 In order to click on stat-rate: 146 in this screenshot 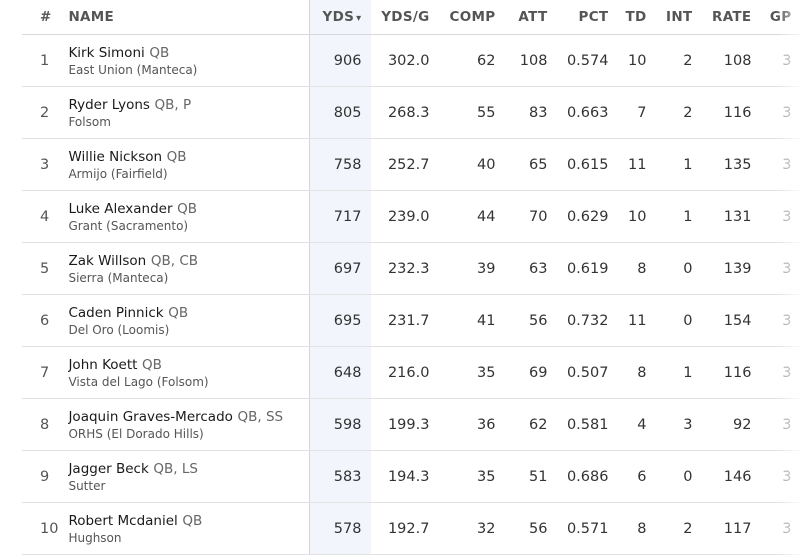, I will do `click(732, 476)`.